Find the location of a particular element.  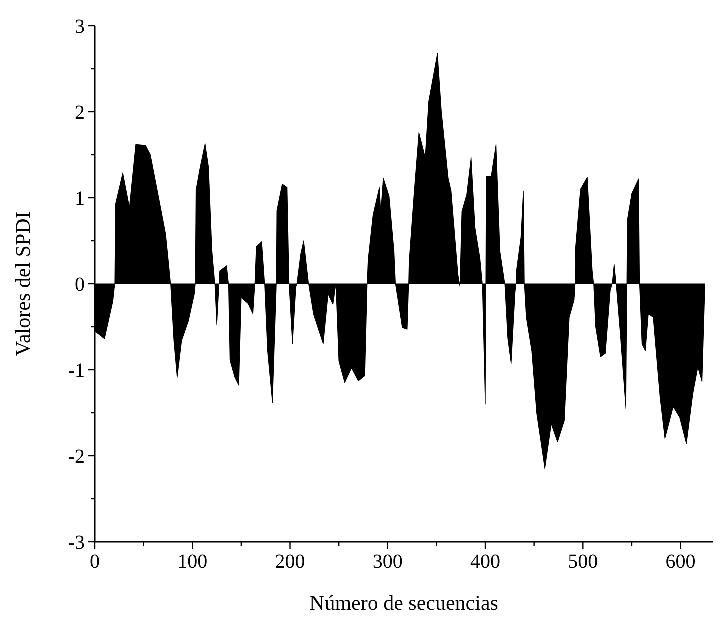

x-axis-title: Número de secuencias is located at coordinates (404, 603).